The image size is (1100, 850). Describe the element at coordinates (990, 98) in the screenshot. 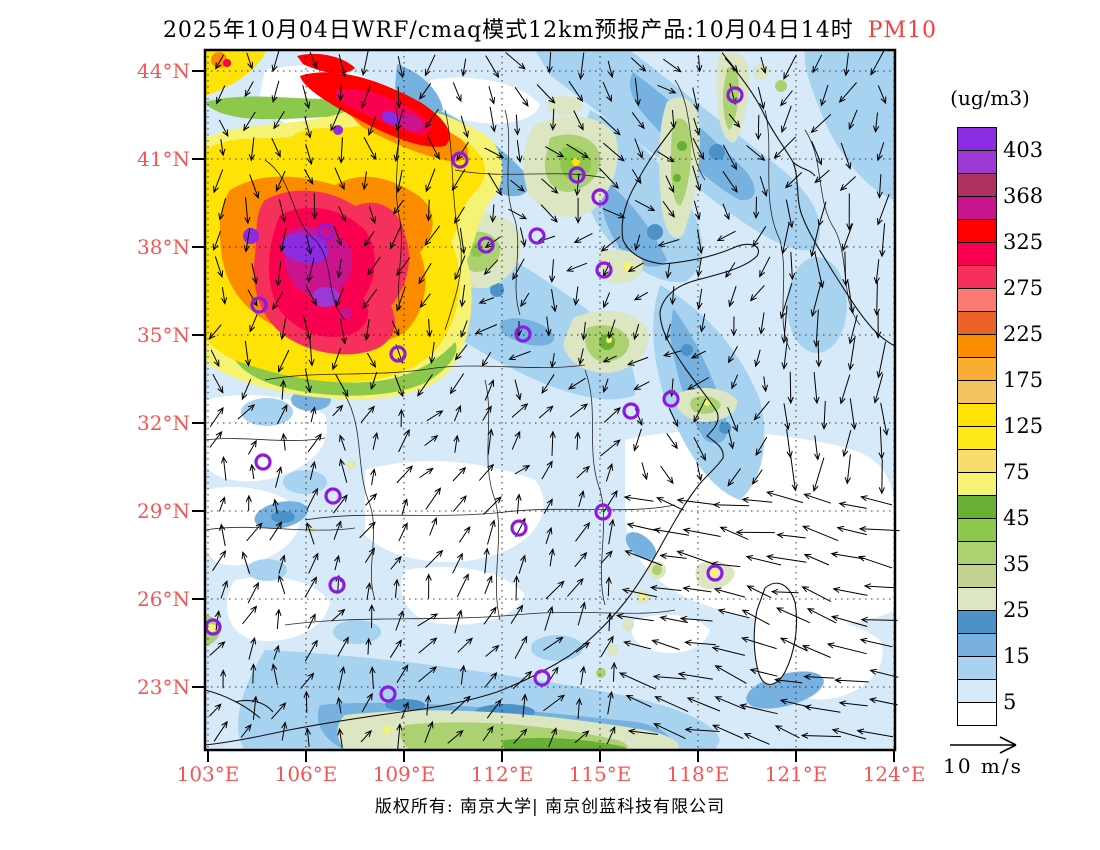

I see `colorbar-unit-label: (ug/m3)` at that location.